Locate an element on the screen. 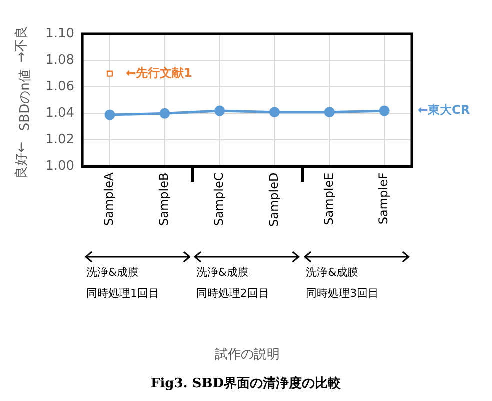  text: Fig3. SBD界面の清浄度の比較 is located at coordinates (246, 383).